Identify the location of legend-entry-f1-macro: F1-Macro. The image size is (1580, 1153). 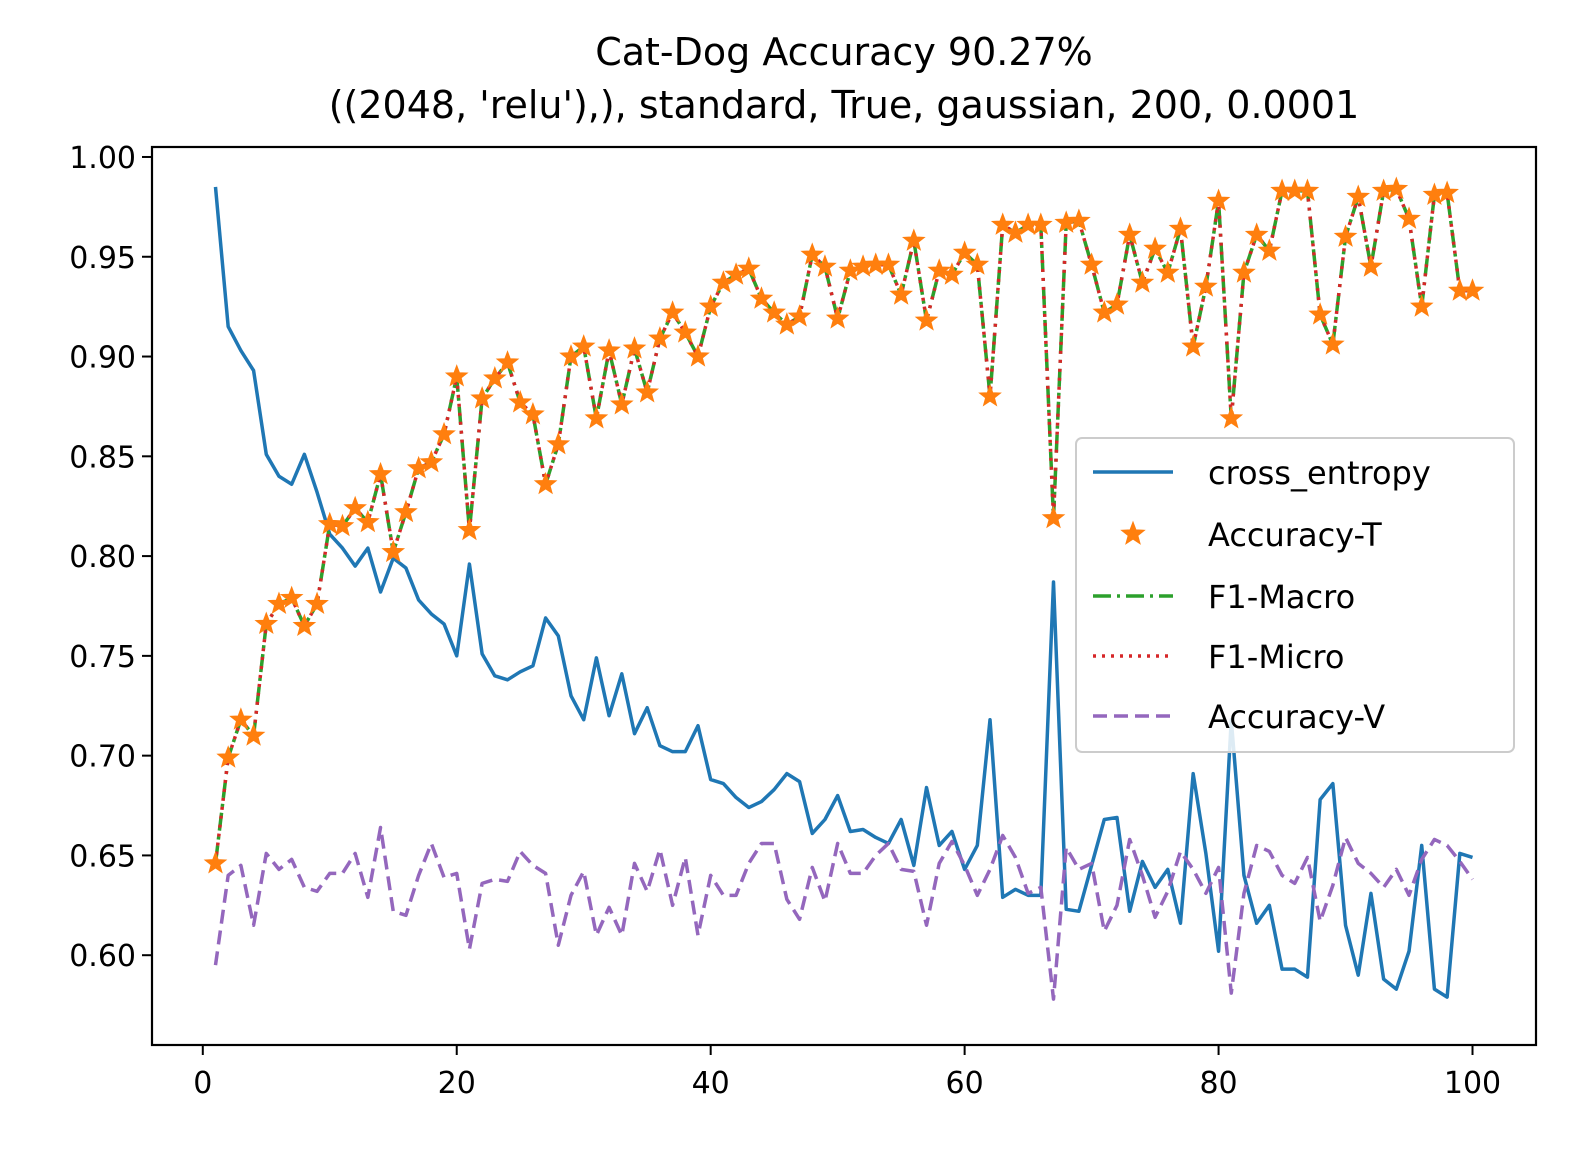
(1224, 597).